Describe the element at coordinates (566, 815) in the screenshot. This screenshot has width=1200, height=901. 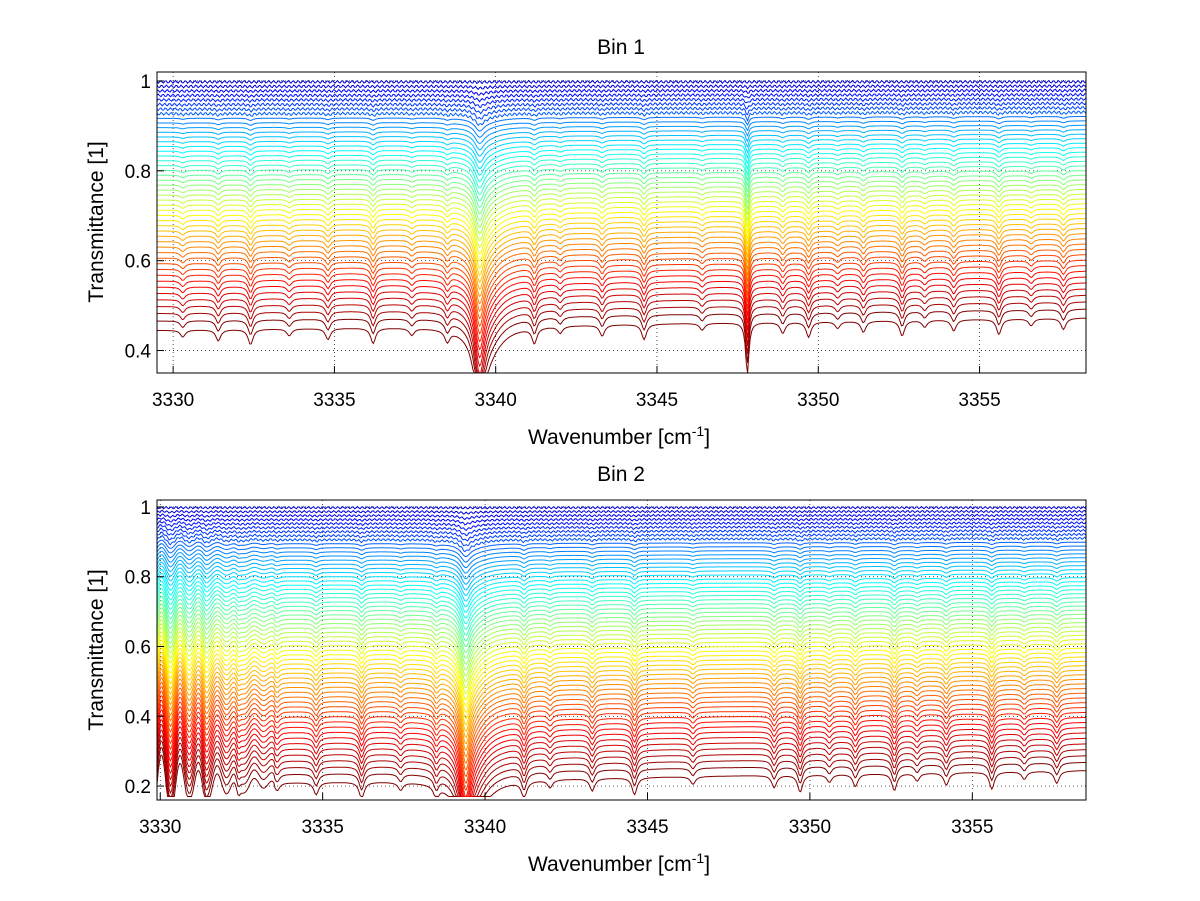
I see `x-ticks: 3330 3335 3340 3345 3350 3355` at that location.